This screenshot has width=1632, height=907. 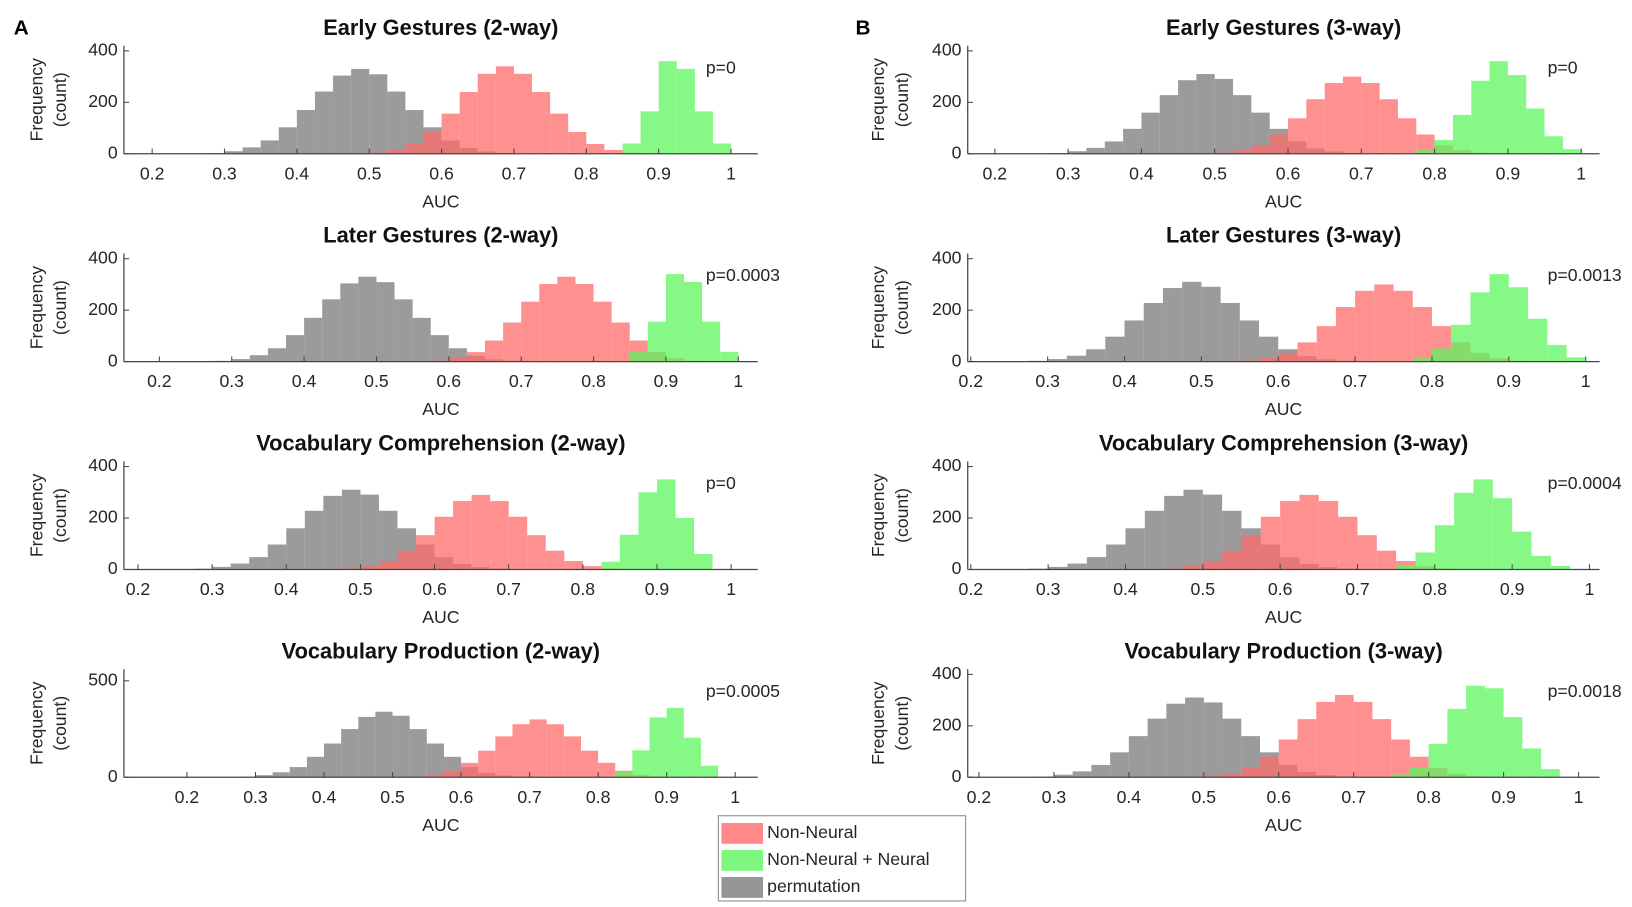 What do you see at coordinates (947, 101) in the screenshot?
I see `y-tick-label: 200` at bounding box center [947, 101].